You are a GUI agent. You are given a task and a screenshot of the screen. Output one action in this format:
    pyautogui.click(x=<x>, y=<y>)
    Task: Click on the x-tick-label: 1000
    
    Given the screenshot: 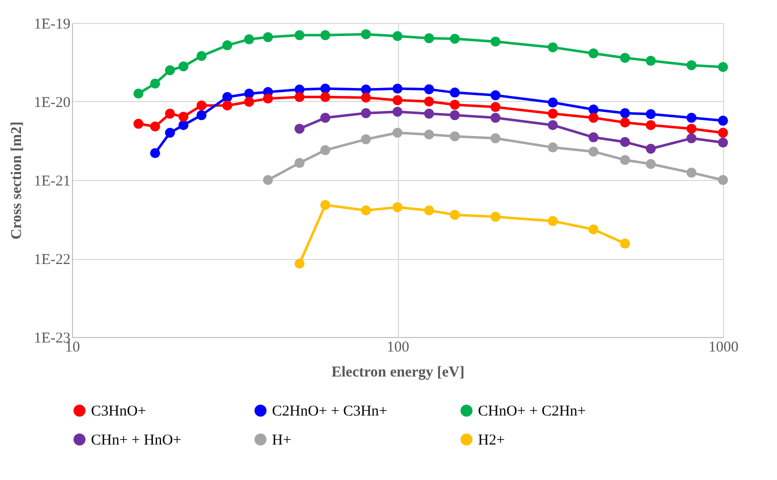 What is the action you would take?
    pyautogui.click(x=723, y=348)
    